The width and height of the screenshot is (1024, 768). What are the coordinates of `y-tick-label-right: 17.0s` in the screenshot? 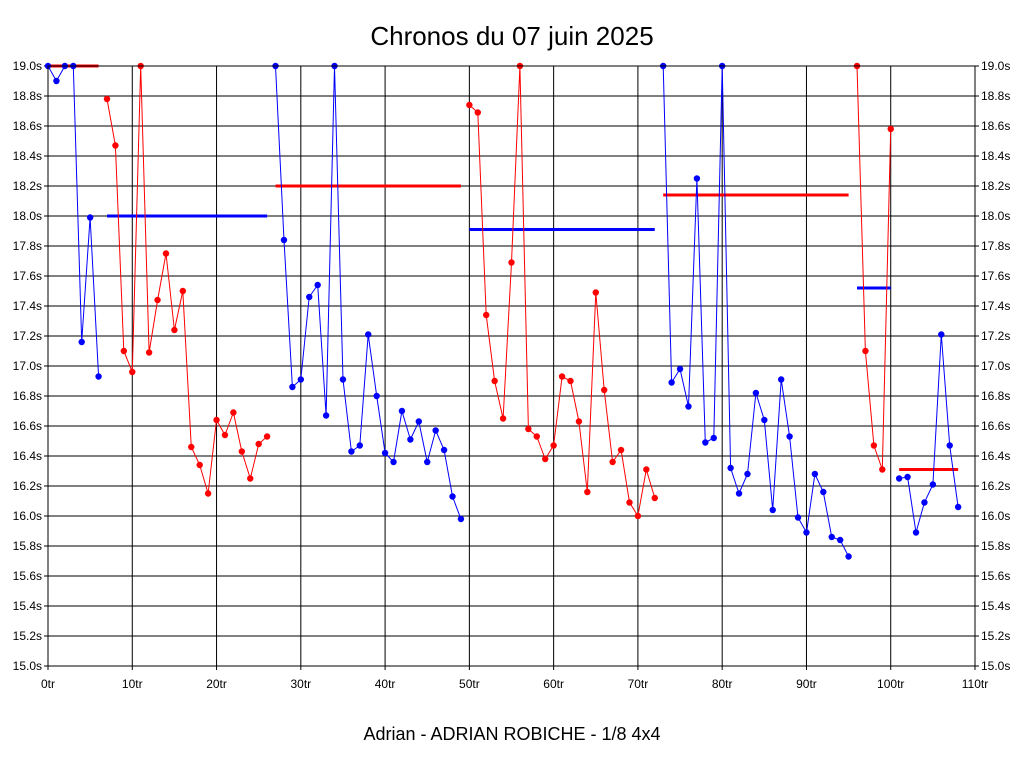 It's located at (995, 366).